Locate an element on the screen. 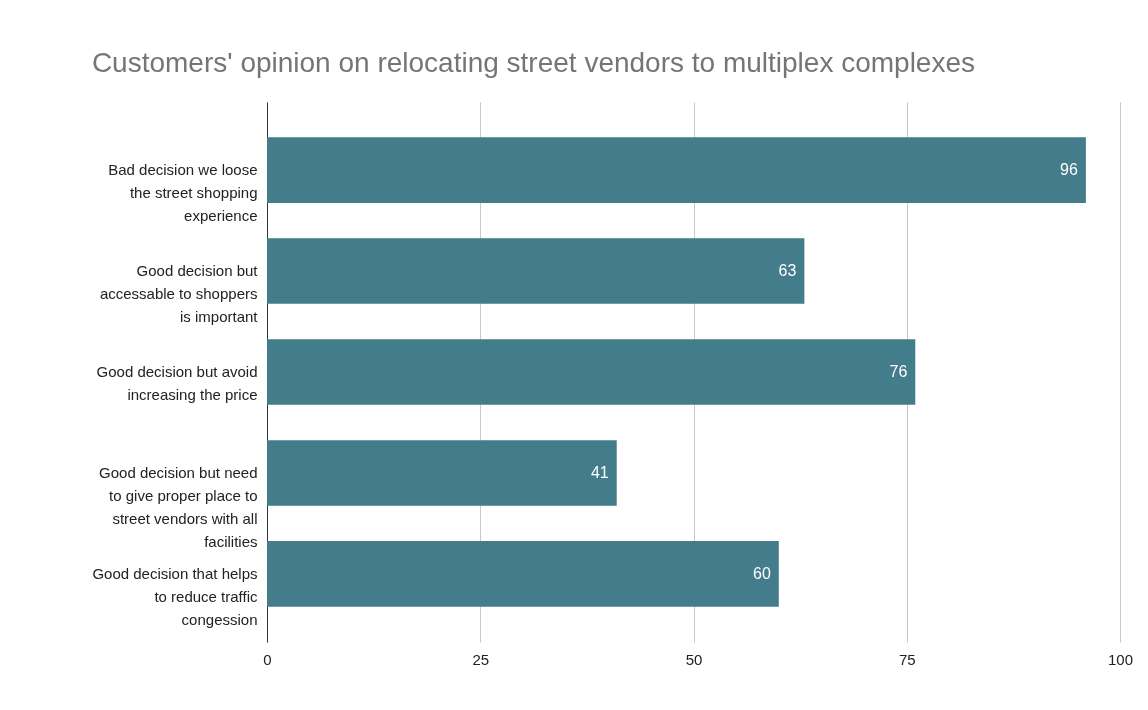 The width and height of the screenshot is (1148, 710). y-tick-label: Good decision but avoid increasing the price is located at coordinates (177, 383).